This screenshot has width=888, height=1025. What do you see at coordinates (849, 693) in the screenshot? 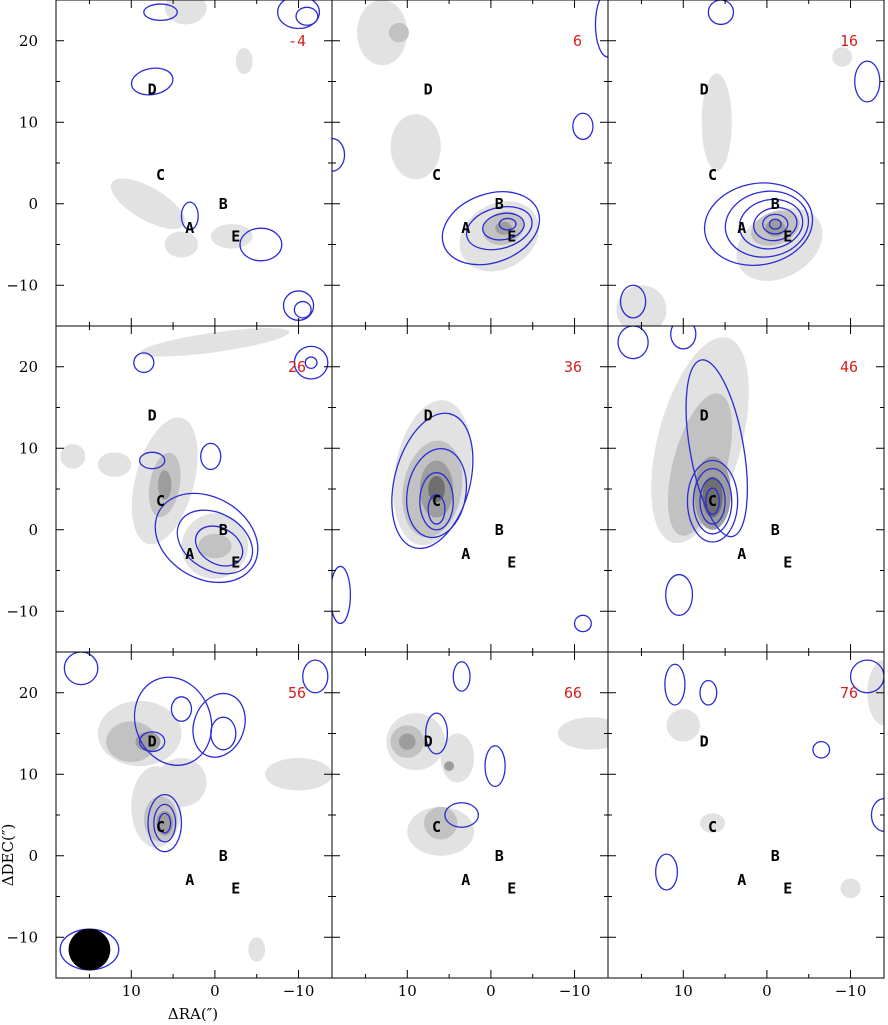
I see `velocity-label: 76` at bounding box center [849, 693].